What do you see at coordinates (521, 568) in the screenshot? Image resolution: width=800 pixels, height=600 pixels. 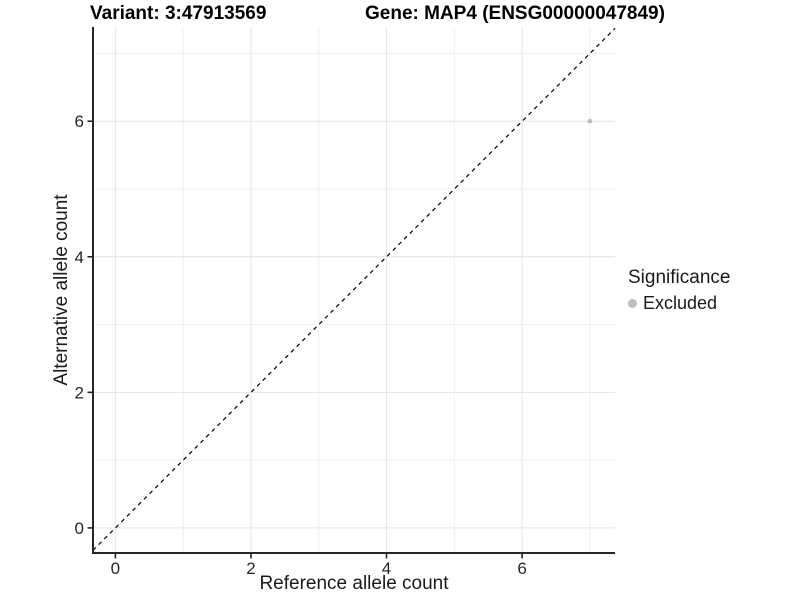 I see `x-tick-label: 6` at bounding box center [521, 568].